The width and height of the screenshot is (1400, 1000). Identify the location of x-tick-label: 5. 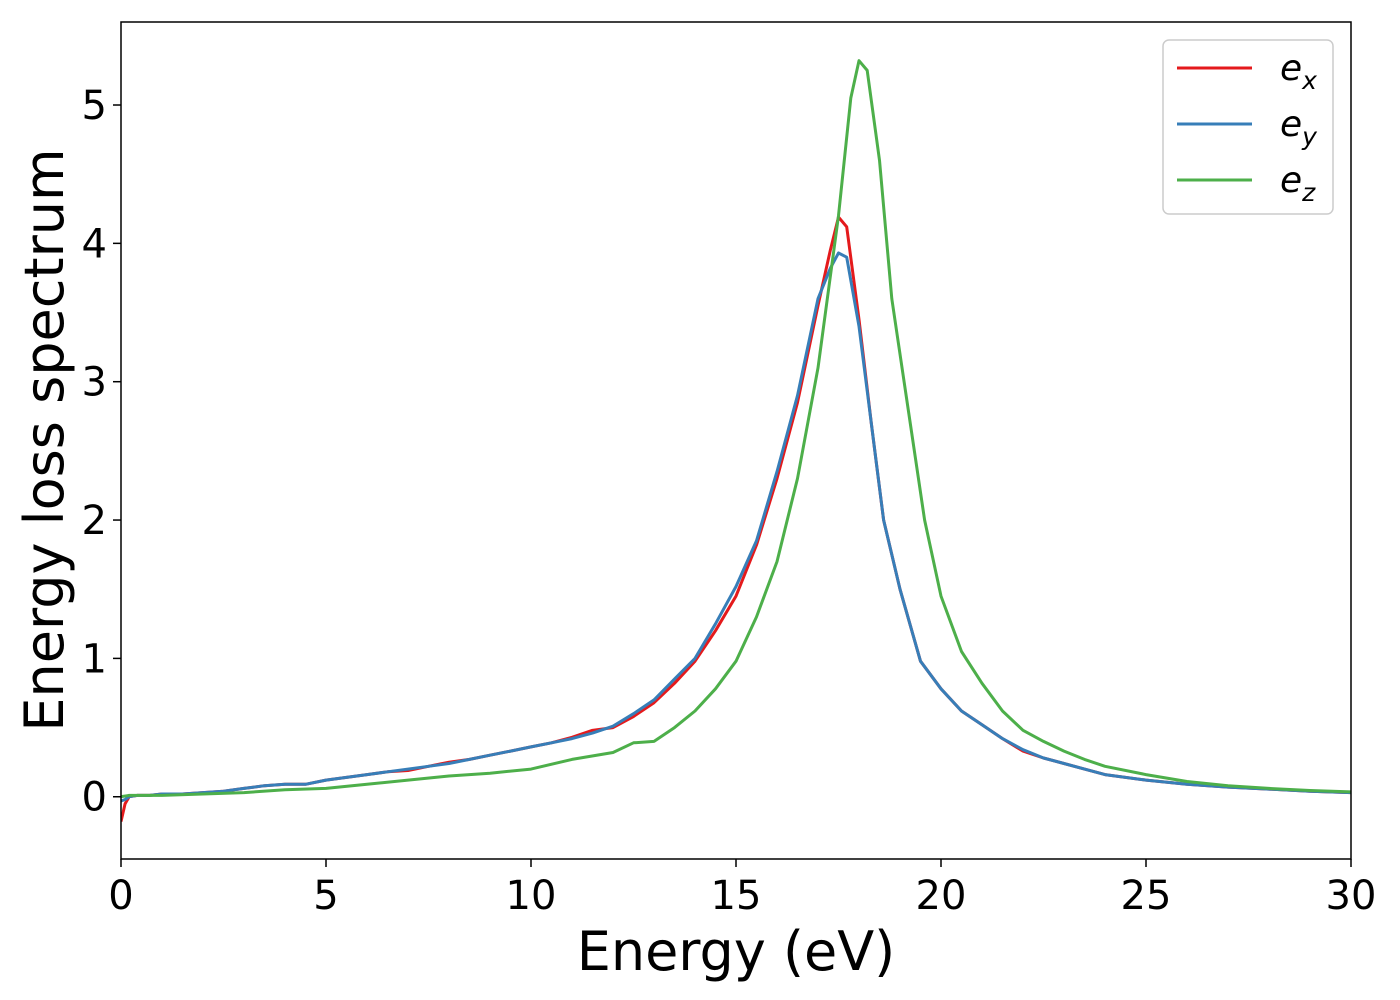
(325, 896).